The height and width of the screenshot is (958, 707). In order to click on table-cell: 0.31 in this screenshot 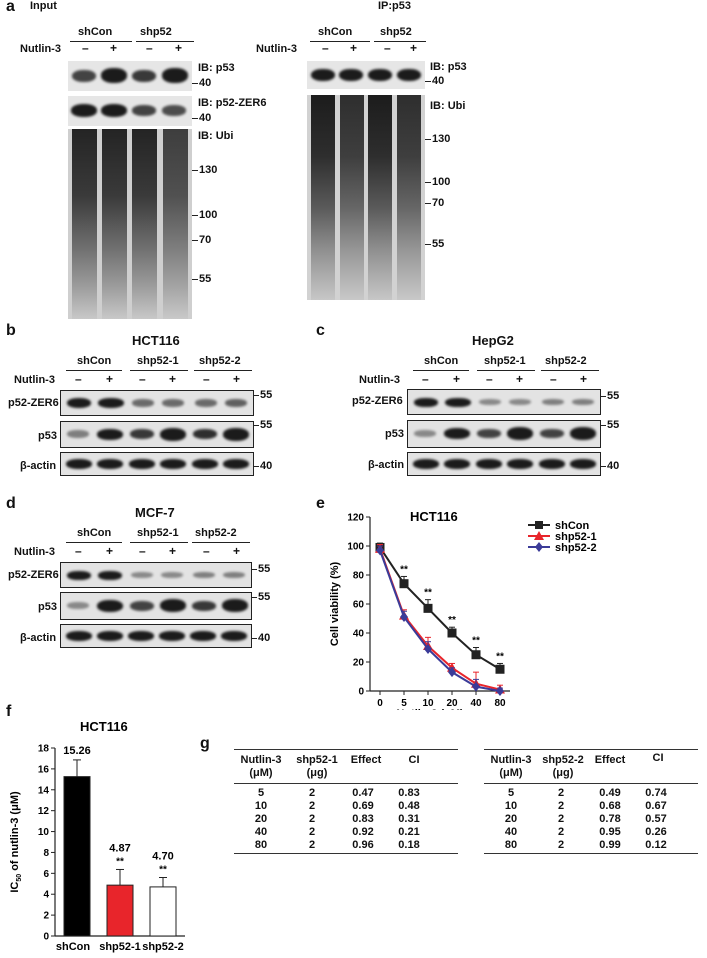, I will do `click(409, 818)`.